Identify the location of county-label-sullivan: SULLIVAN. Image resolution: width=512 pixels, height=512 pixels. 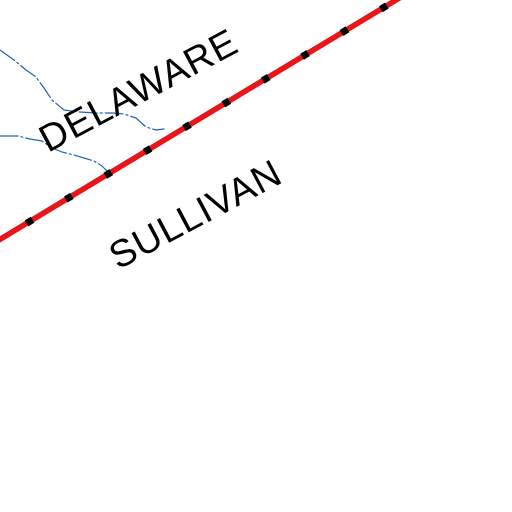
(196, 215).